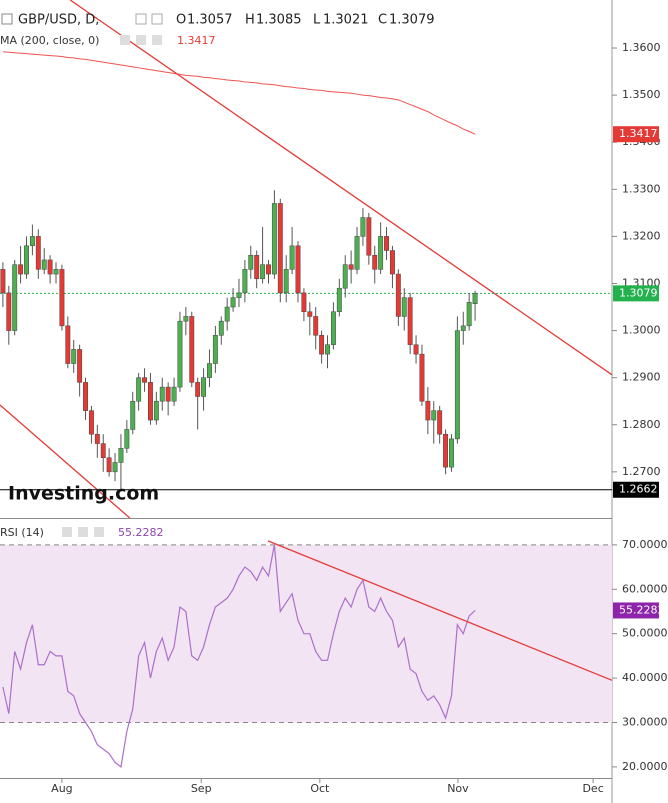 The width and height of the screenshot is (668, 803). What do you see at coordinates (317, 20) in the screenshot?
I see `ohlc-label: L` at bounding box center [317, 20].